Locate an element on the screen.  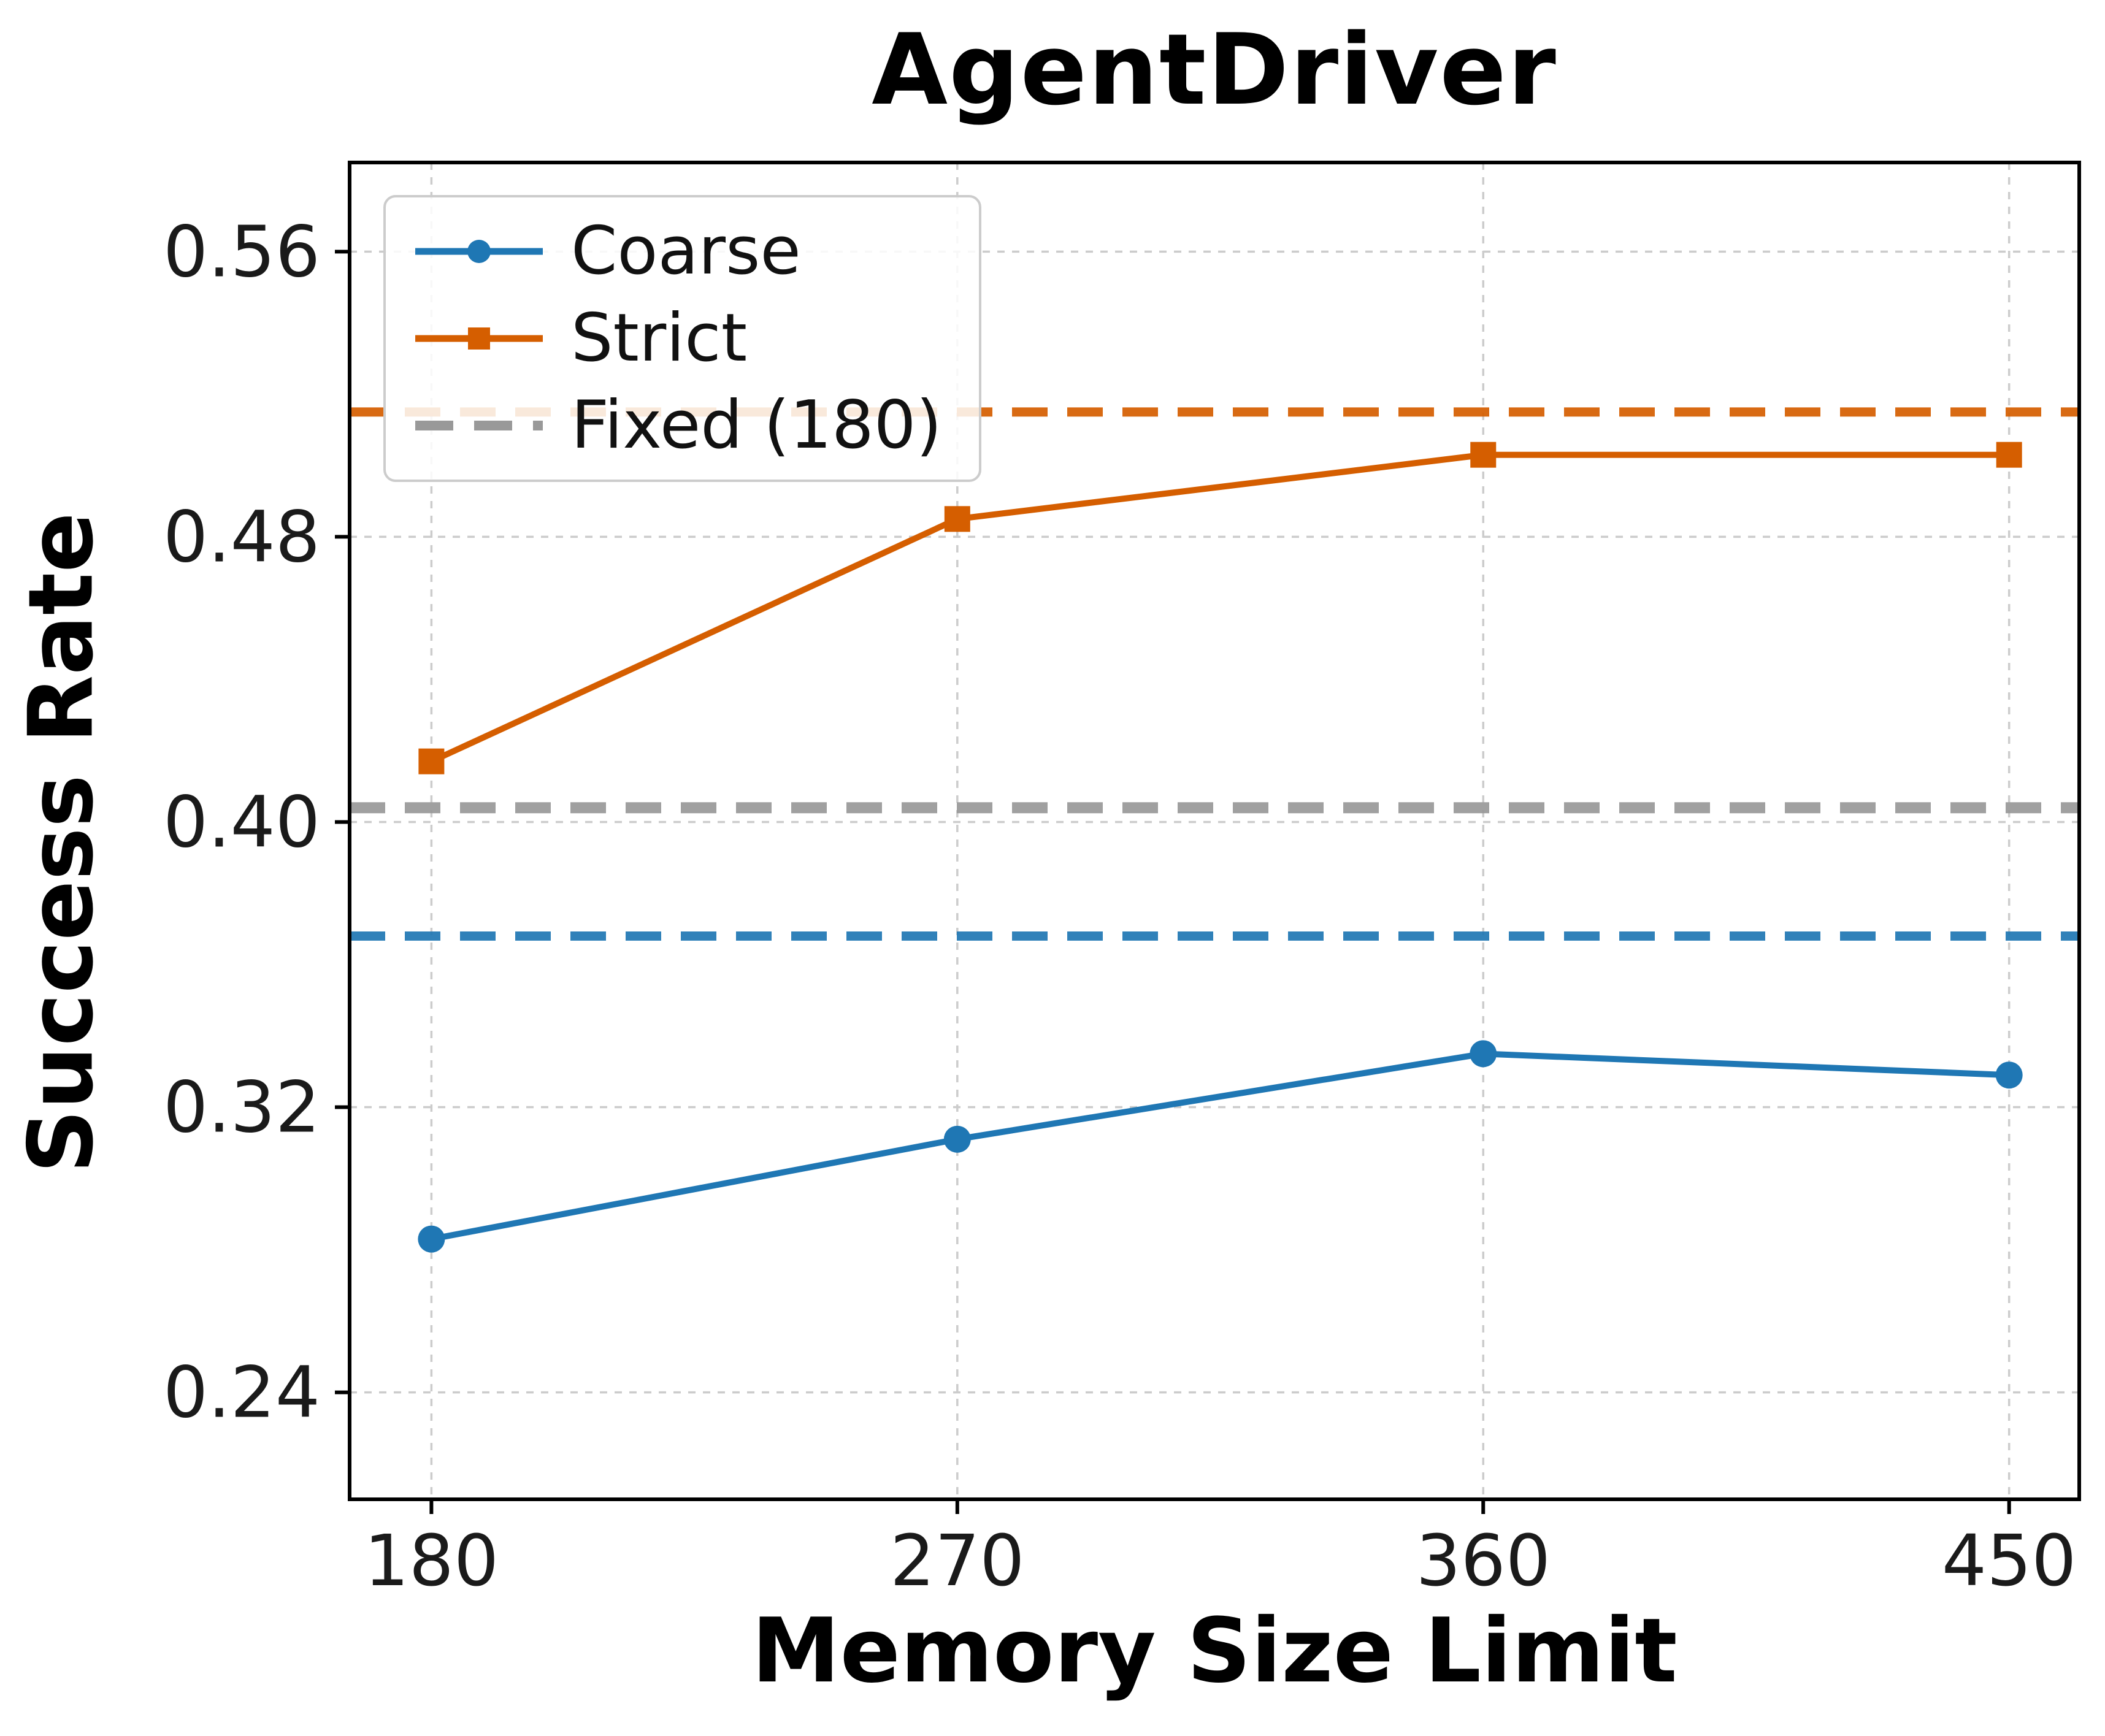
y-tick-label: 0.40 is located at coordinates (241, 822).